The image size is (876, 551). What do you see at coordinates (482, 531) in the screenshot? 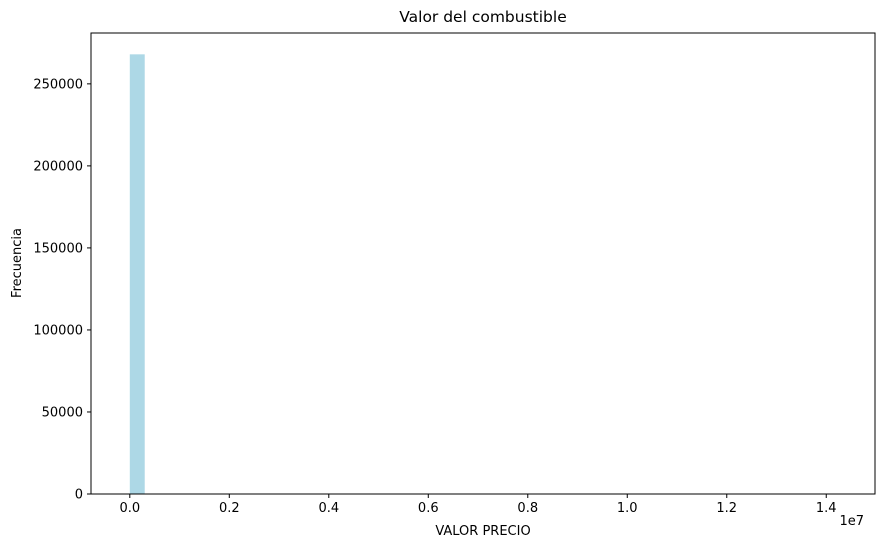
I see `x-axis-label: VALOR PRECIO` at bounding box center [482, 531].